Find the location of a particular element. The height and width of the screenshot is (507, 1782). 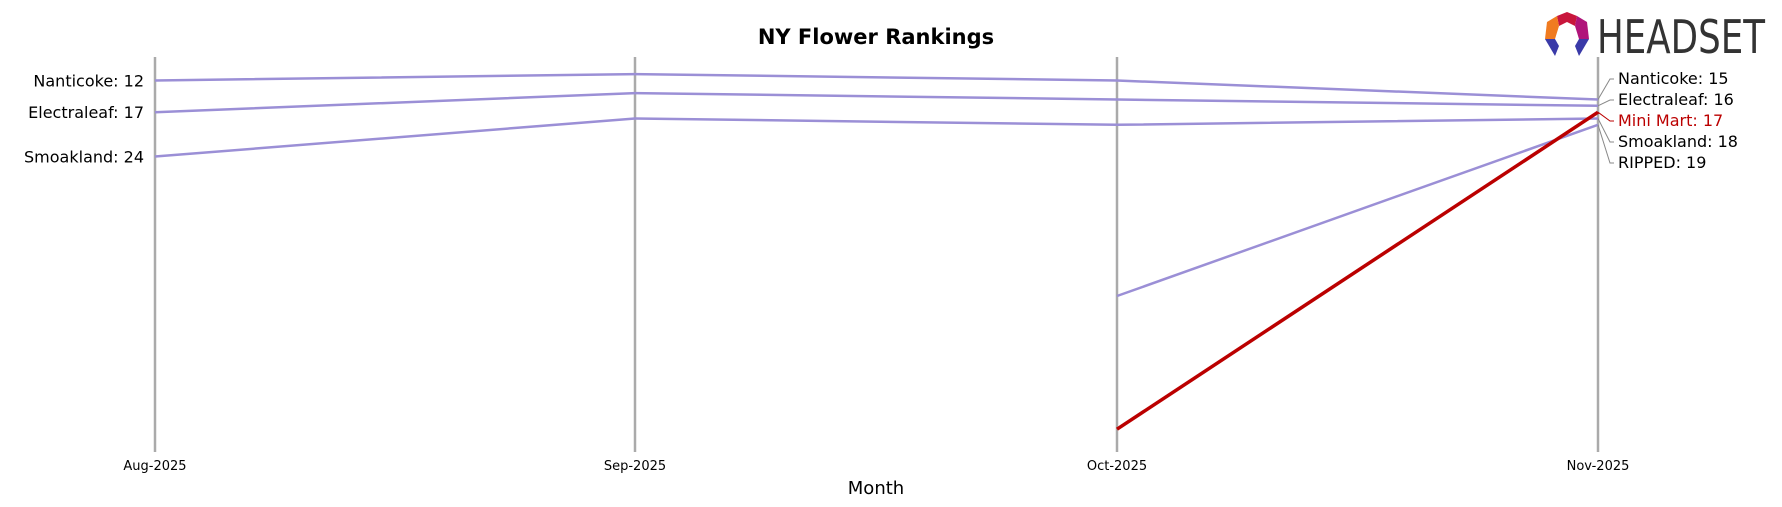

logo-text: HEADSET is located at coordinates (1681, 37).